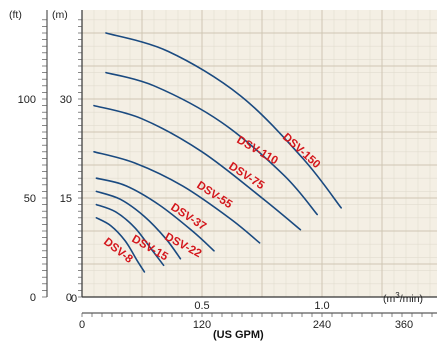  I want to click on x-tick-label-m3min: 1.0, so click(321, 306).